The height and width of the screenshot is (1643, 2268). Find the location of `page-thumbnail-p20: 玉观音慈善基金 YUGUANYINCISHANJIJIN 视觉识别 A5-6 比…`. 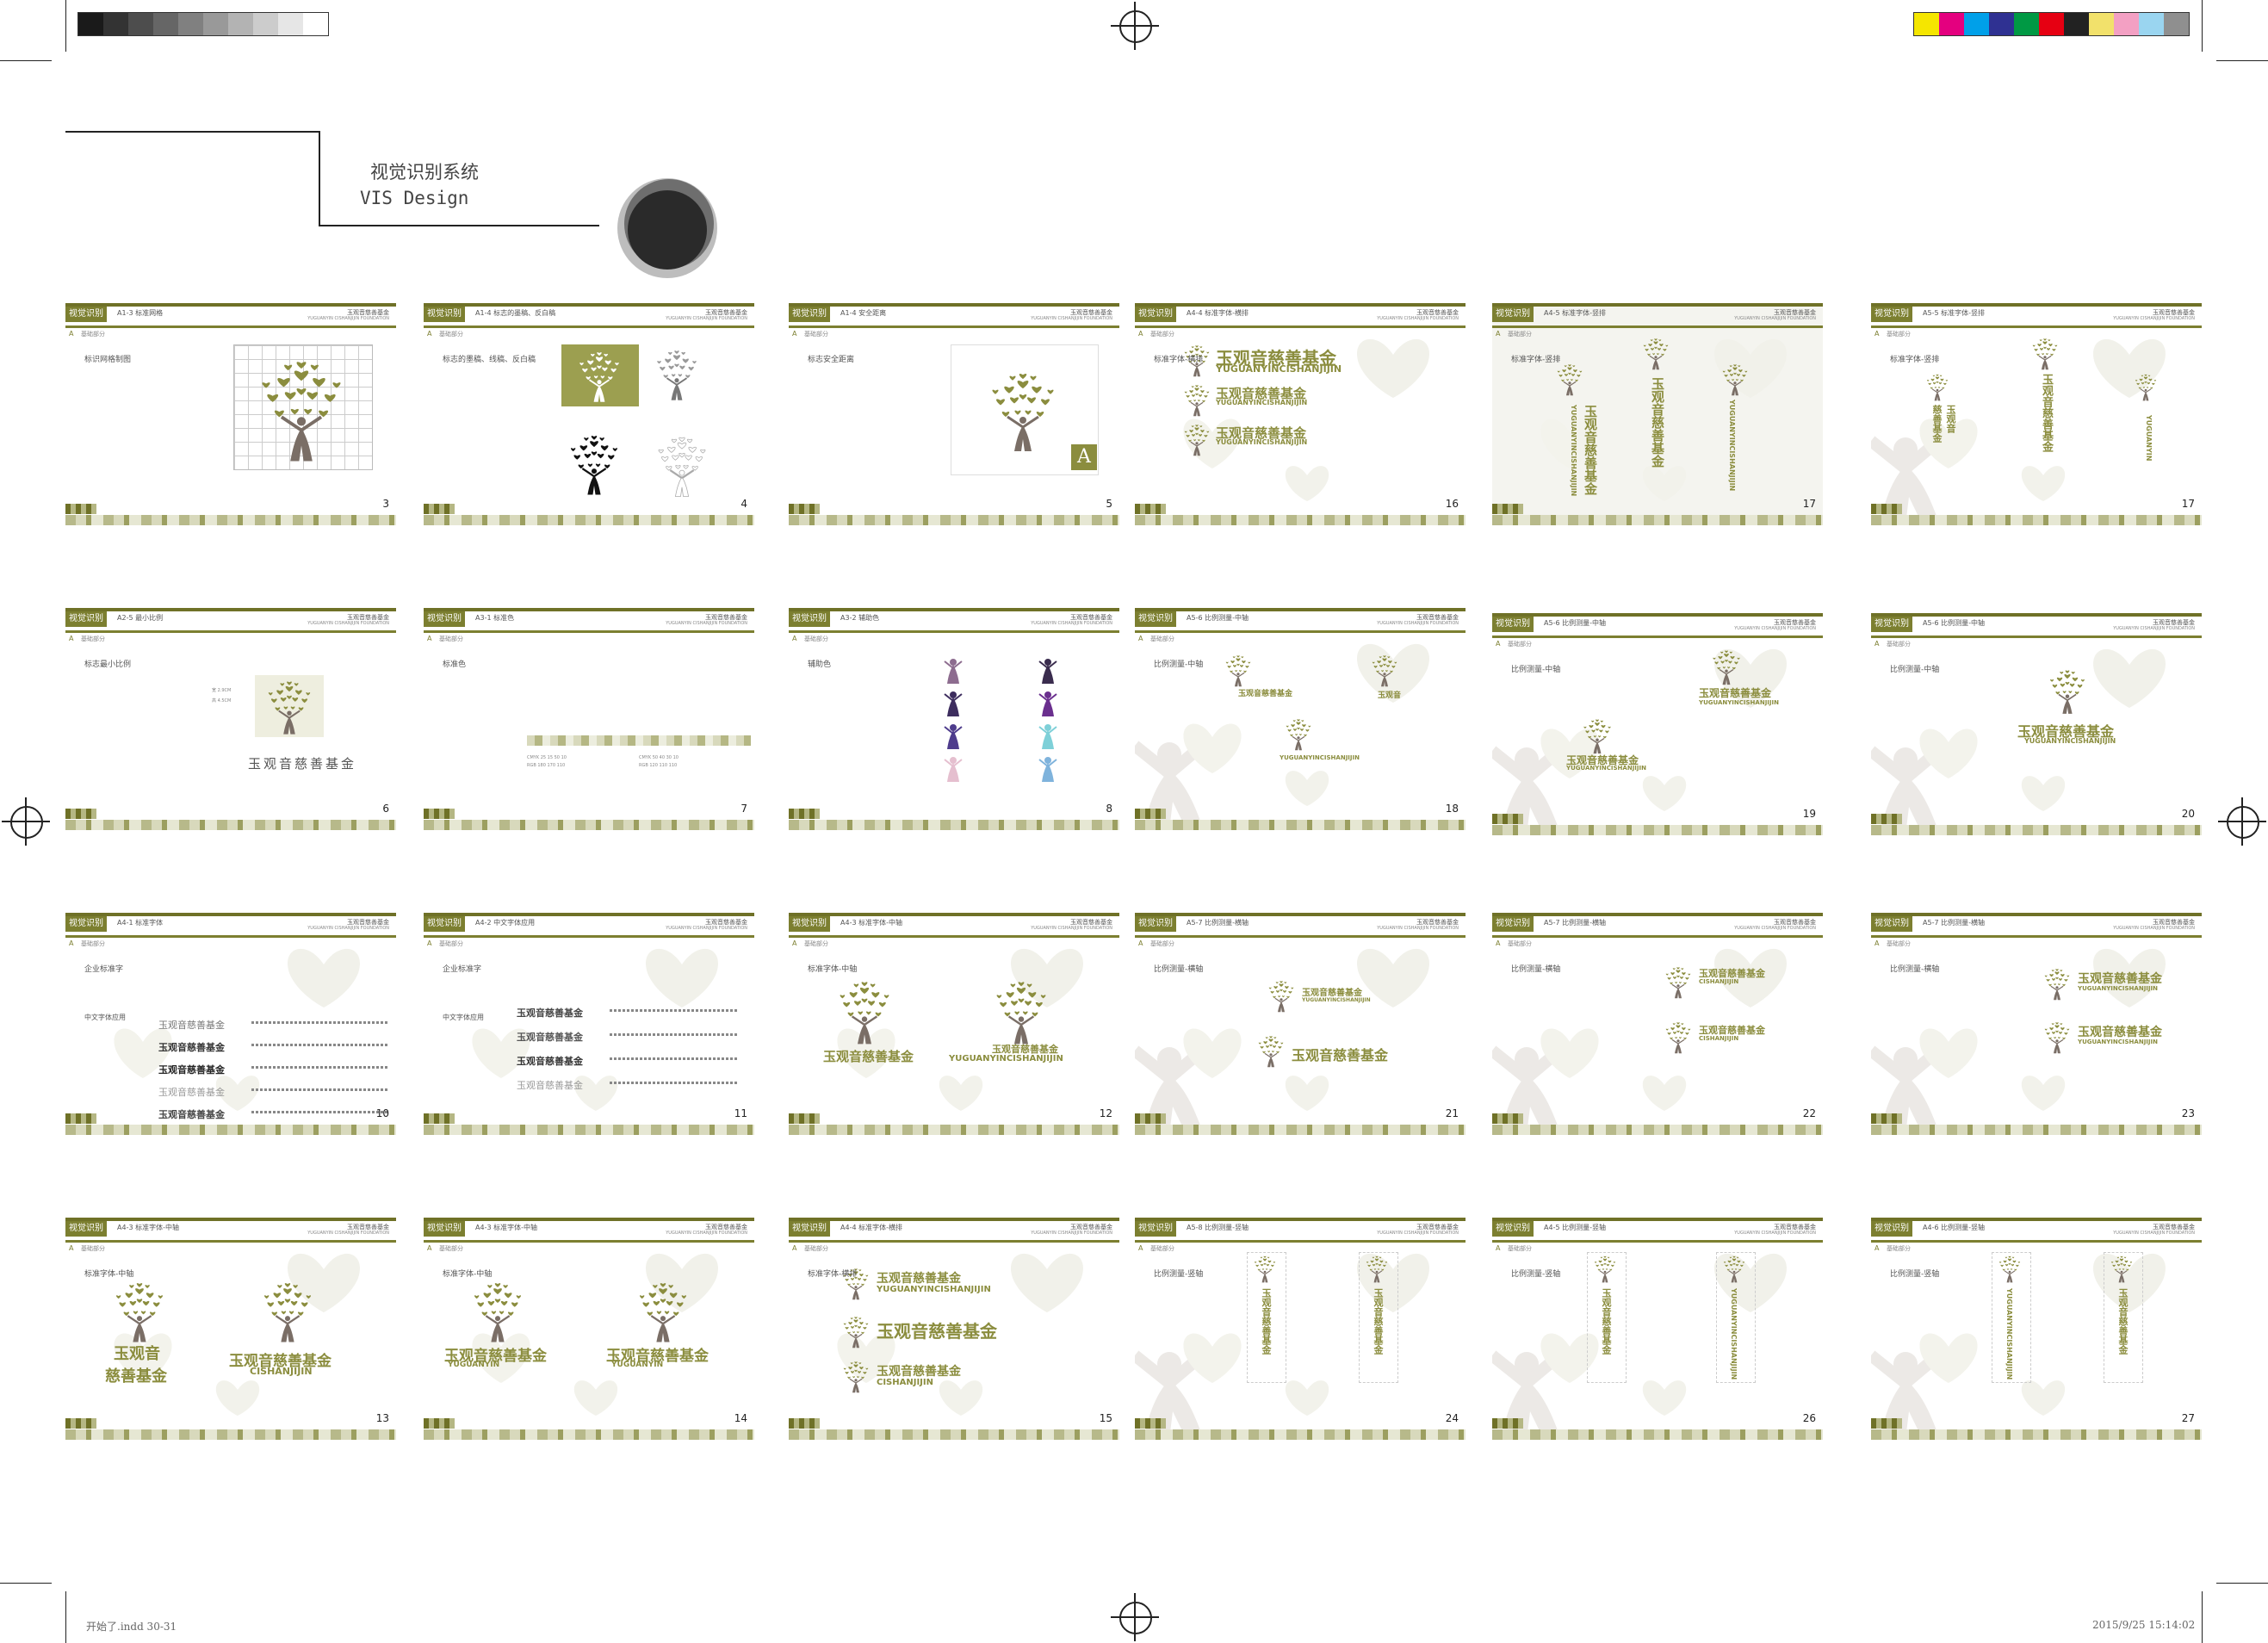

page-thumbnail-p20: 玉观音慈善基金 YUGUANYINCISHANJIJIN 视觉识别 A5-6 比… is located at coordinates (2037, 724).